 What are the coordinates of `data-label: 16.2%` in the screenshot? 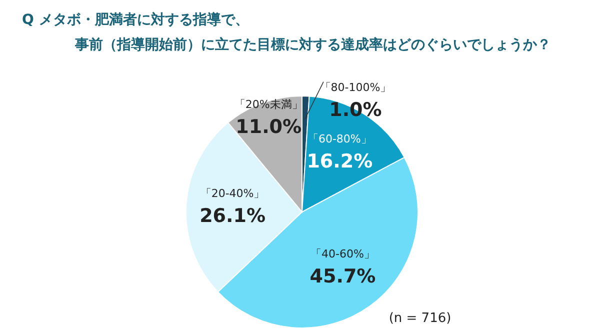 It's located at (339, 161).